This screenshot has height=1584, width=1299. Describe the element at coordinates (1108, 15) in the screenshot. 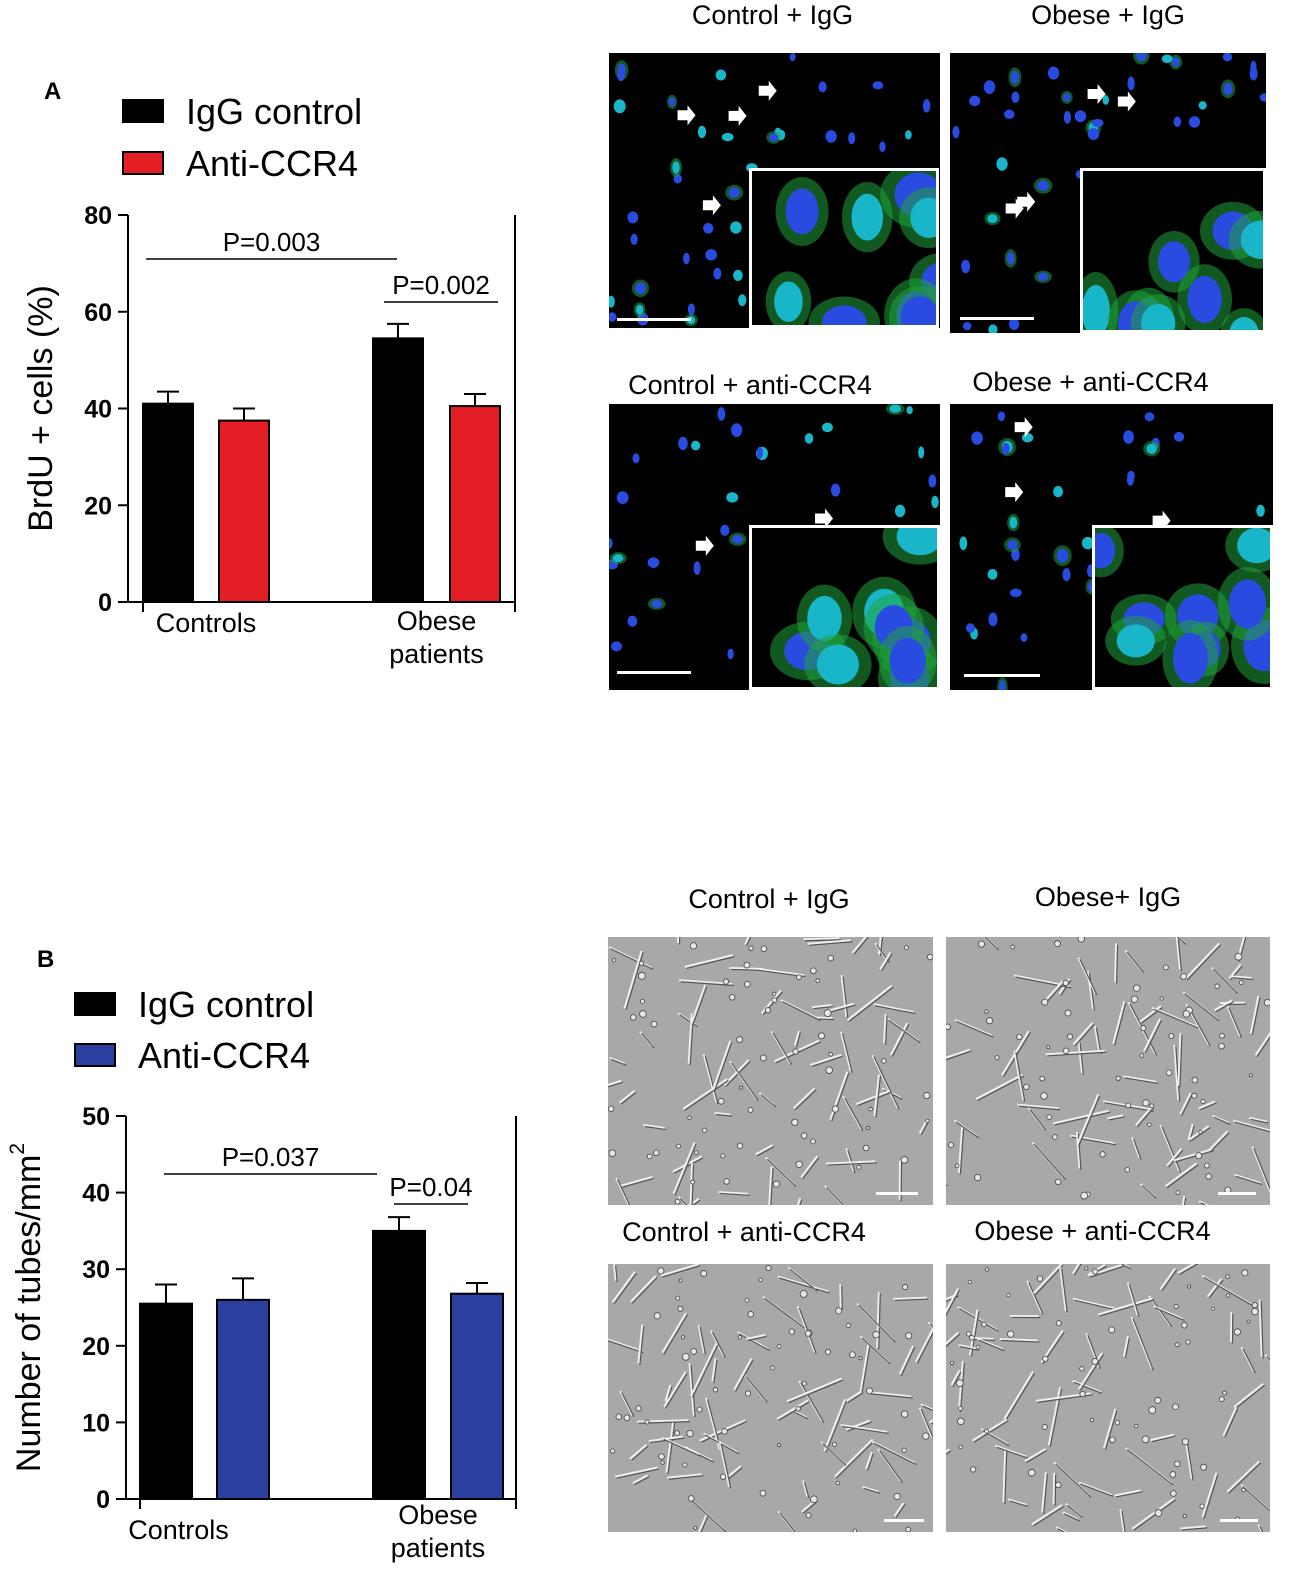

I see `micro-label-a-2: Obese + IgG` at that location.